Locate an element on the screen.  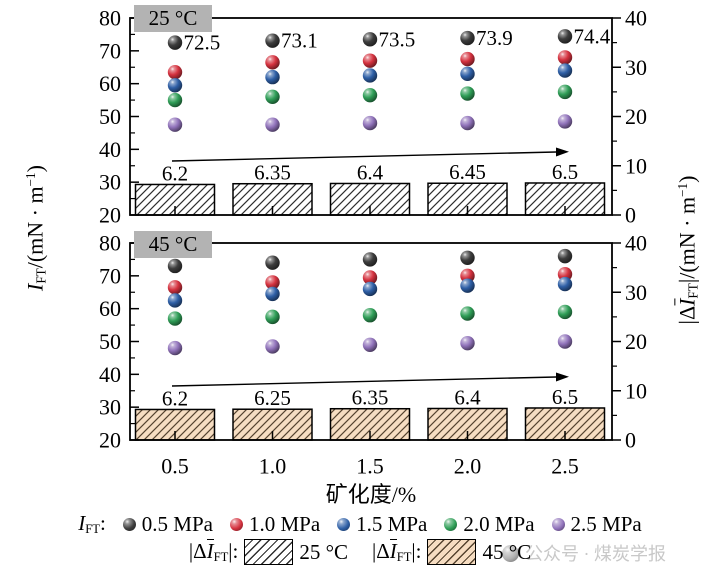
legend-item-20mpa: 2.0 MPa is located at coordinates (489, 524).